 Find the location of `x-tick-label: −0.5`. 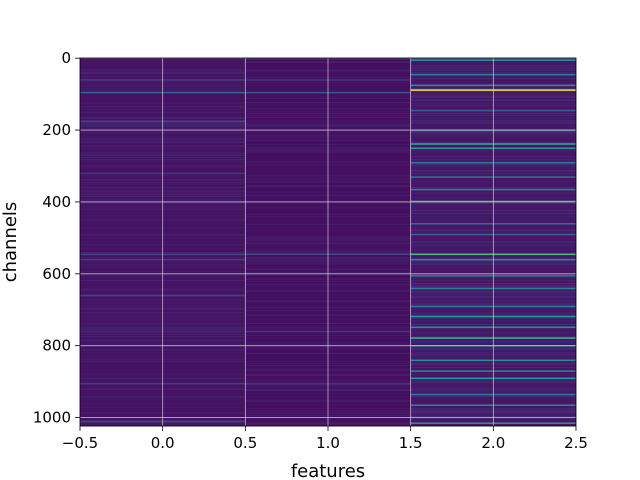

x-tick-label: −0.5 is located at coordinates (80, 443).